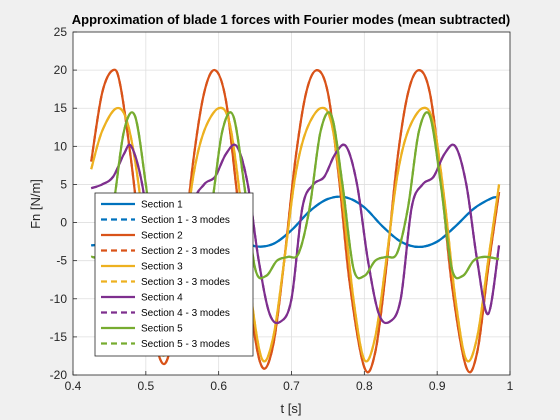 The image size is (560, 420). Describe the element at coordinates (185, 344) in the screenshot. I see `legend-label: Section 5 - 3 modes` at that location.